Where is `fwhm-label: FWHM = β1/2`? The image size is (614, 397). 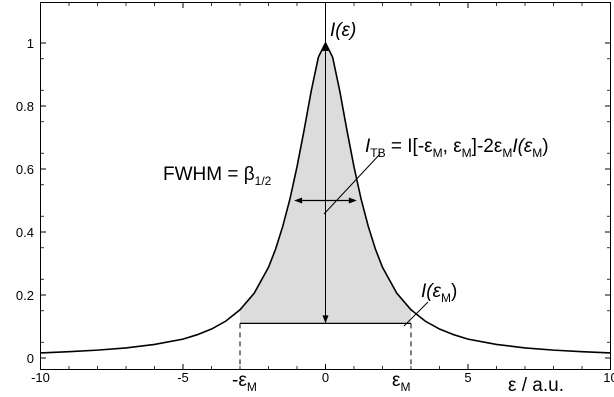 fwhm-label: FWHM = β1/2 is located at coordinates (217, 176).